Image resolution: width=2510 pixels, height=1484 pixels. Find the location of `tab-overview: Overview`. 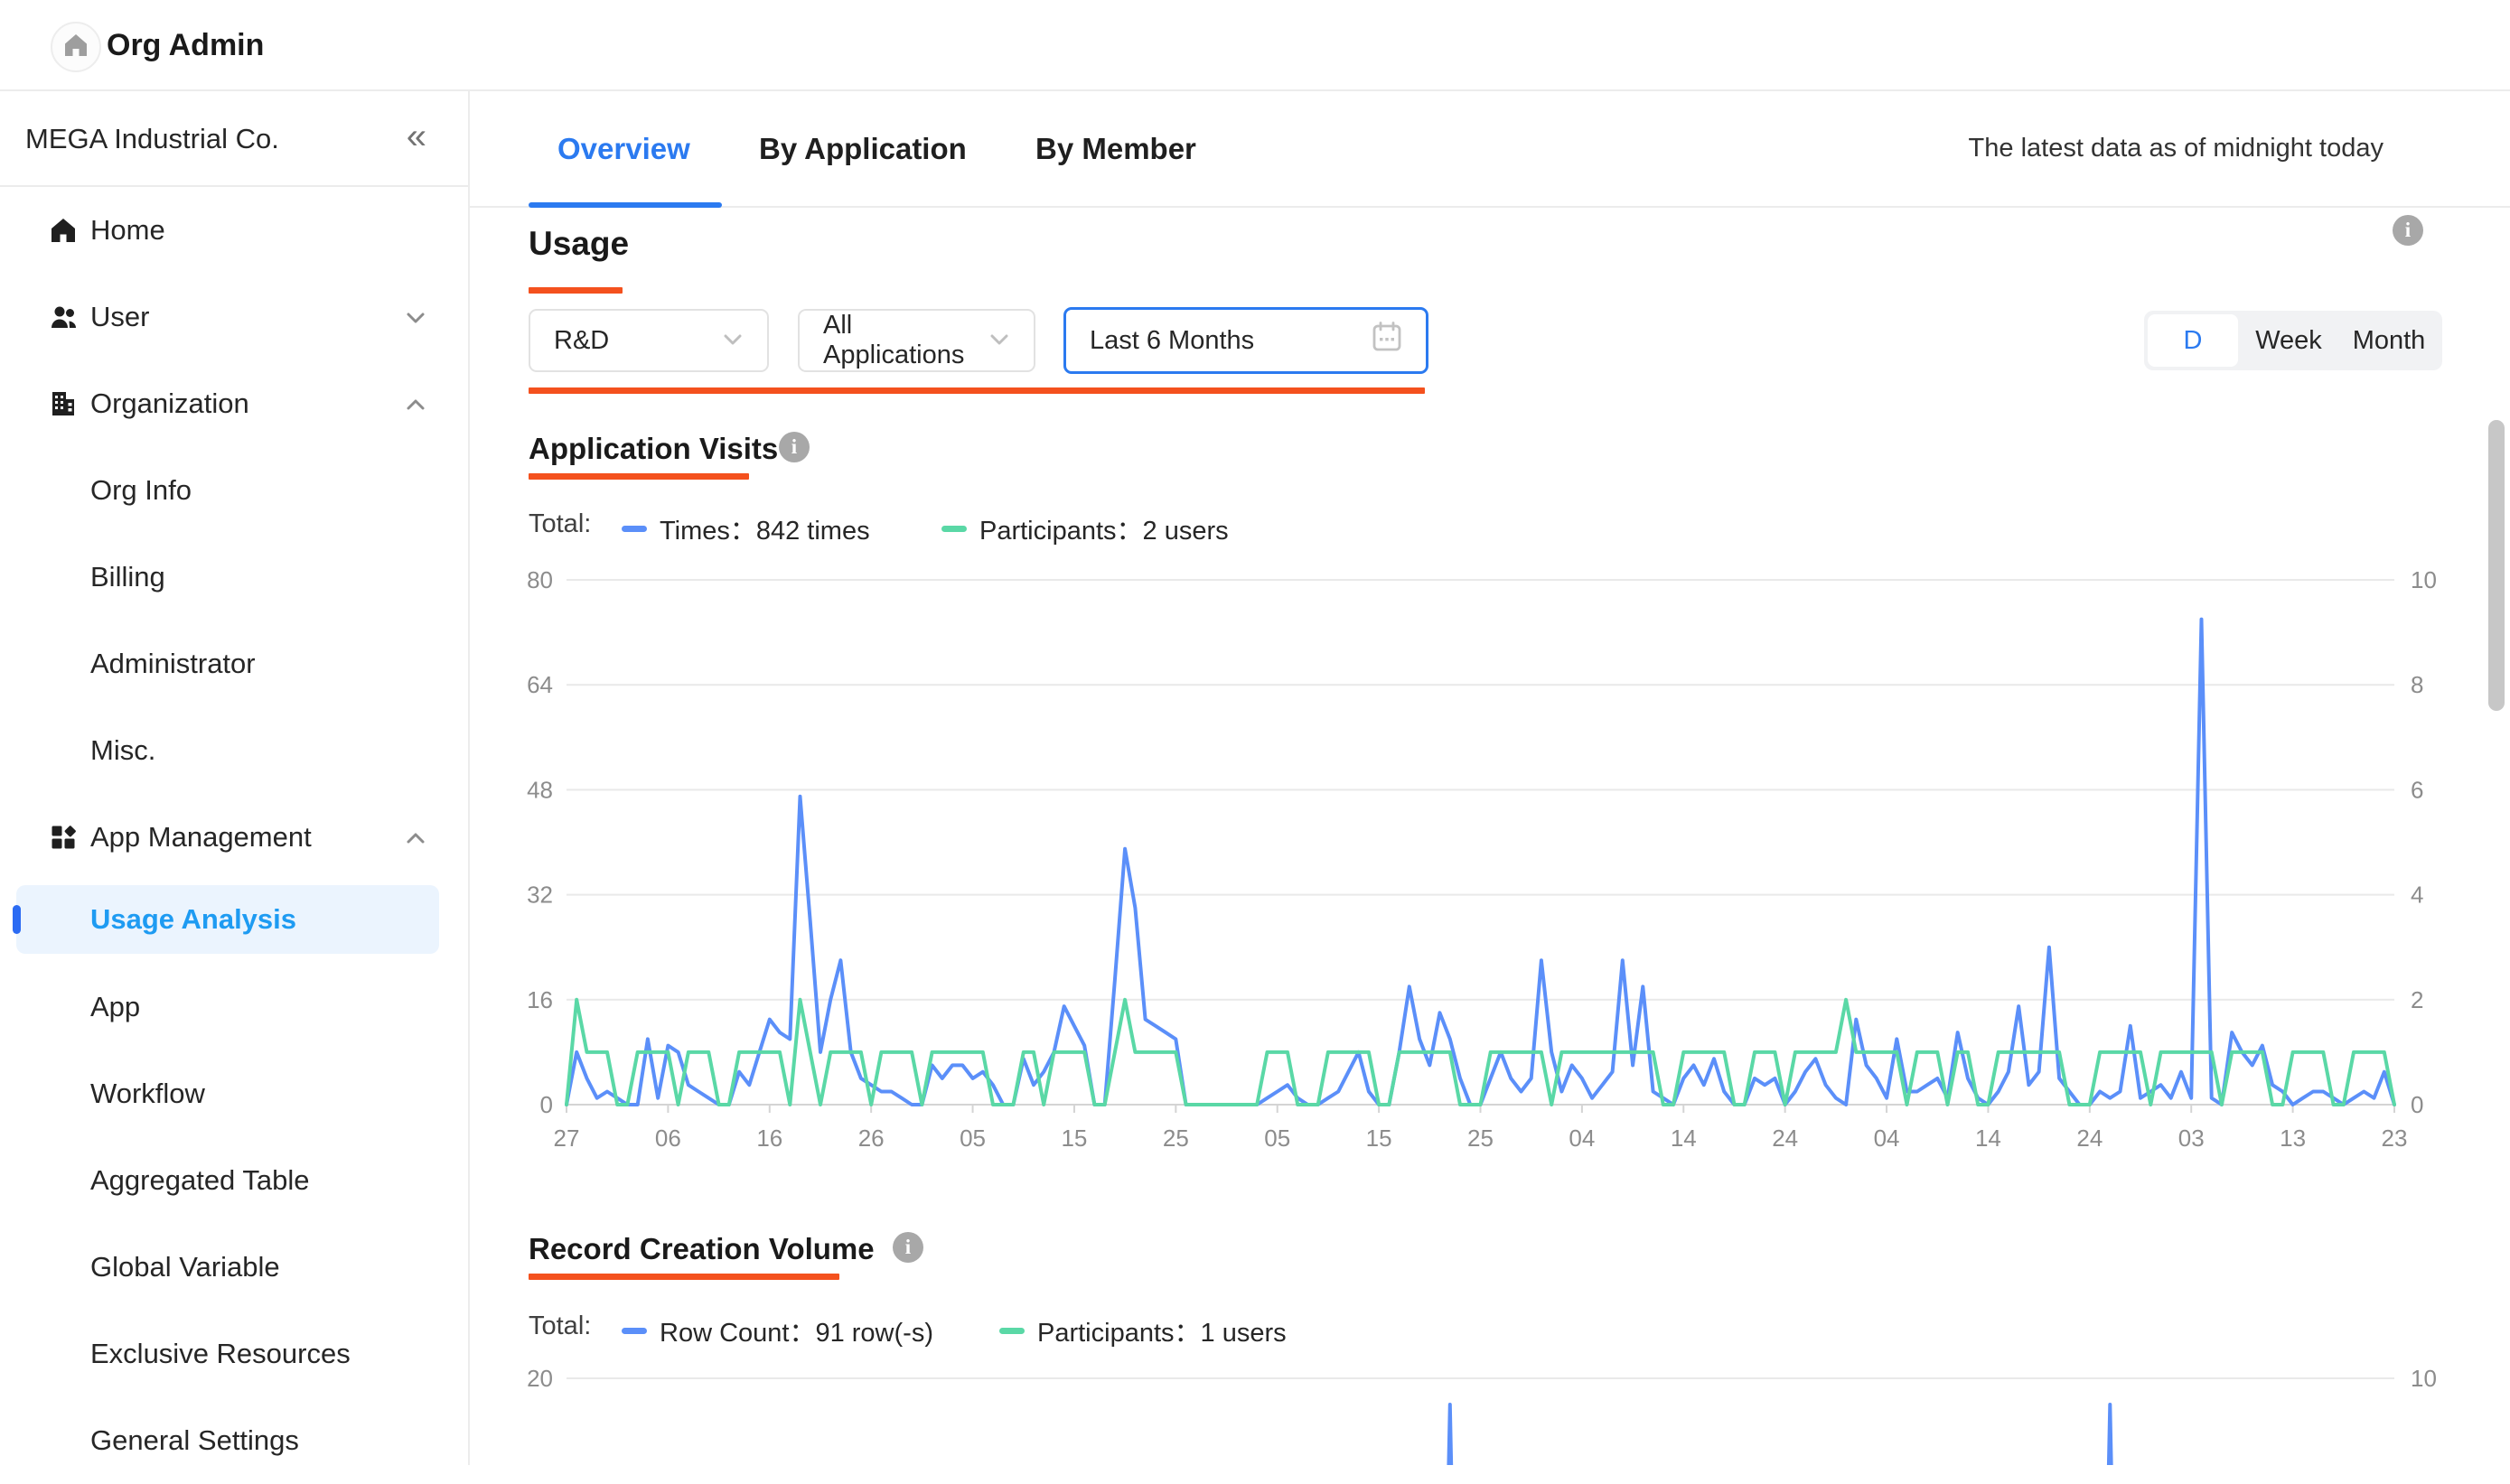

tab-overview: Overview is located at coordinates (623, 149).